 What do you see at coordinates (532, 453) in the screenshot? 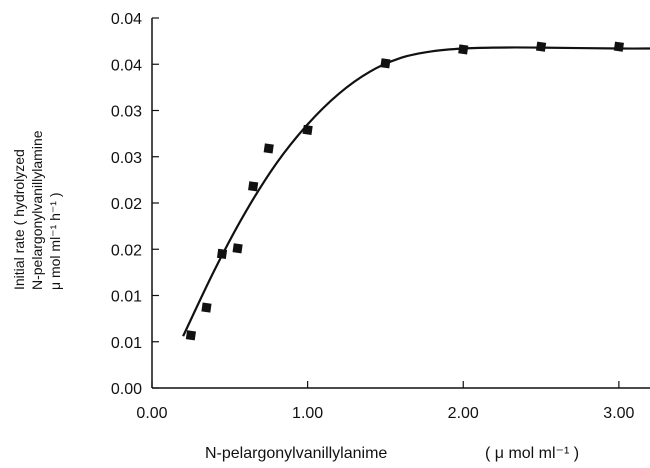
I see `x-axis-unit: ( μ mol ml⁻¹ )` at bounding box center [532, 453].